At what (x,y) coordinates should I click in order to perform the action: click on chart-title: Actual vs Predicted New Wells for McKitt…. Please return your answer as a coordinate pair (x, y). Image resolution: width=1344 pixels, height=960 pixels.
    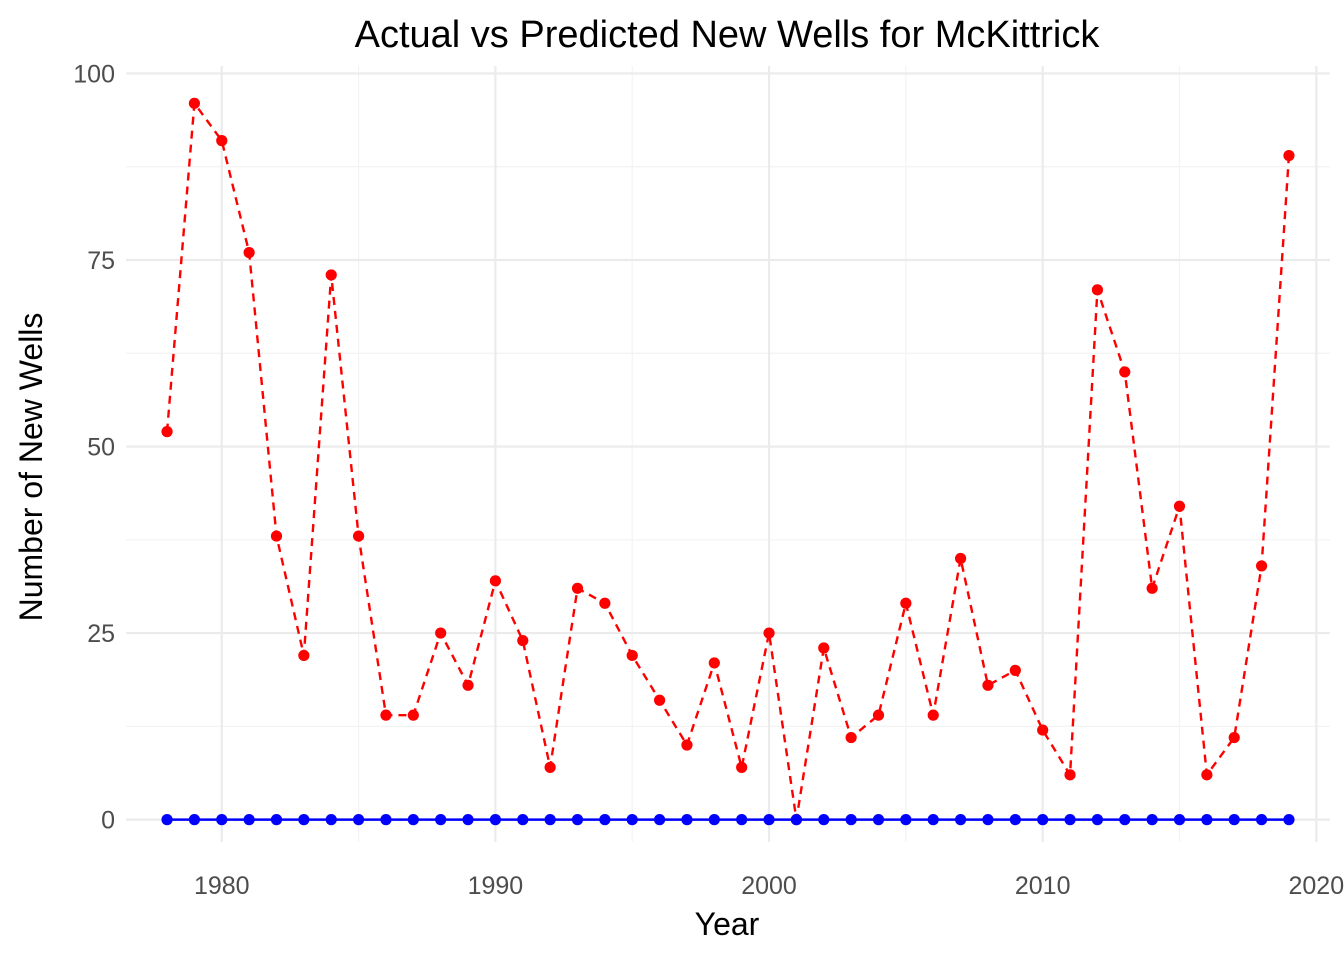
    Looking at the image, I should click on (728, 35).